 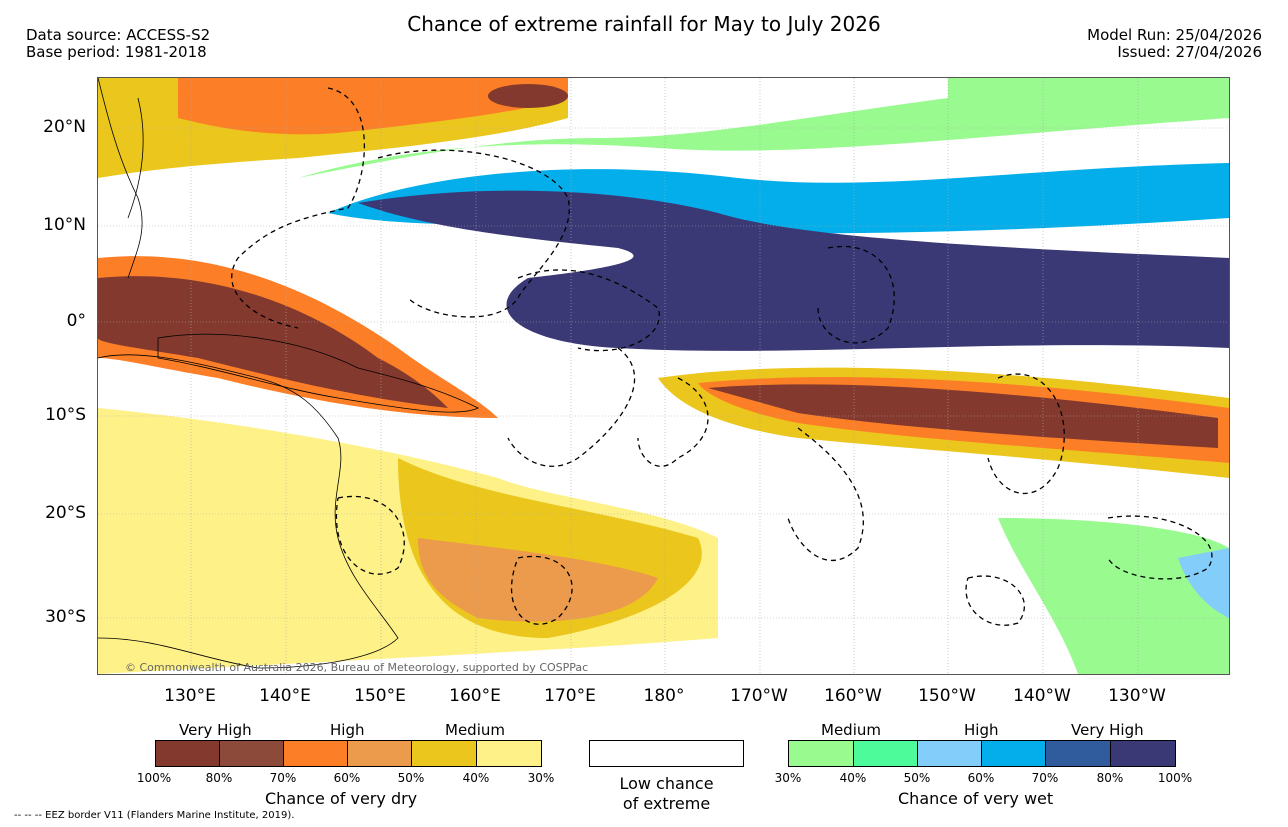 I want to click on wet-pct-30: 30%, so click(x=788, y=778).